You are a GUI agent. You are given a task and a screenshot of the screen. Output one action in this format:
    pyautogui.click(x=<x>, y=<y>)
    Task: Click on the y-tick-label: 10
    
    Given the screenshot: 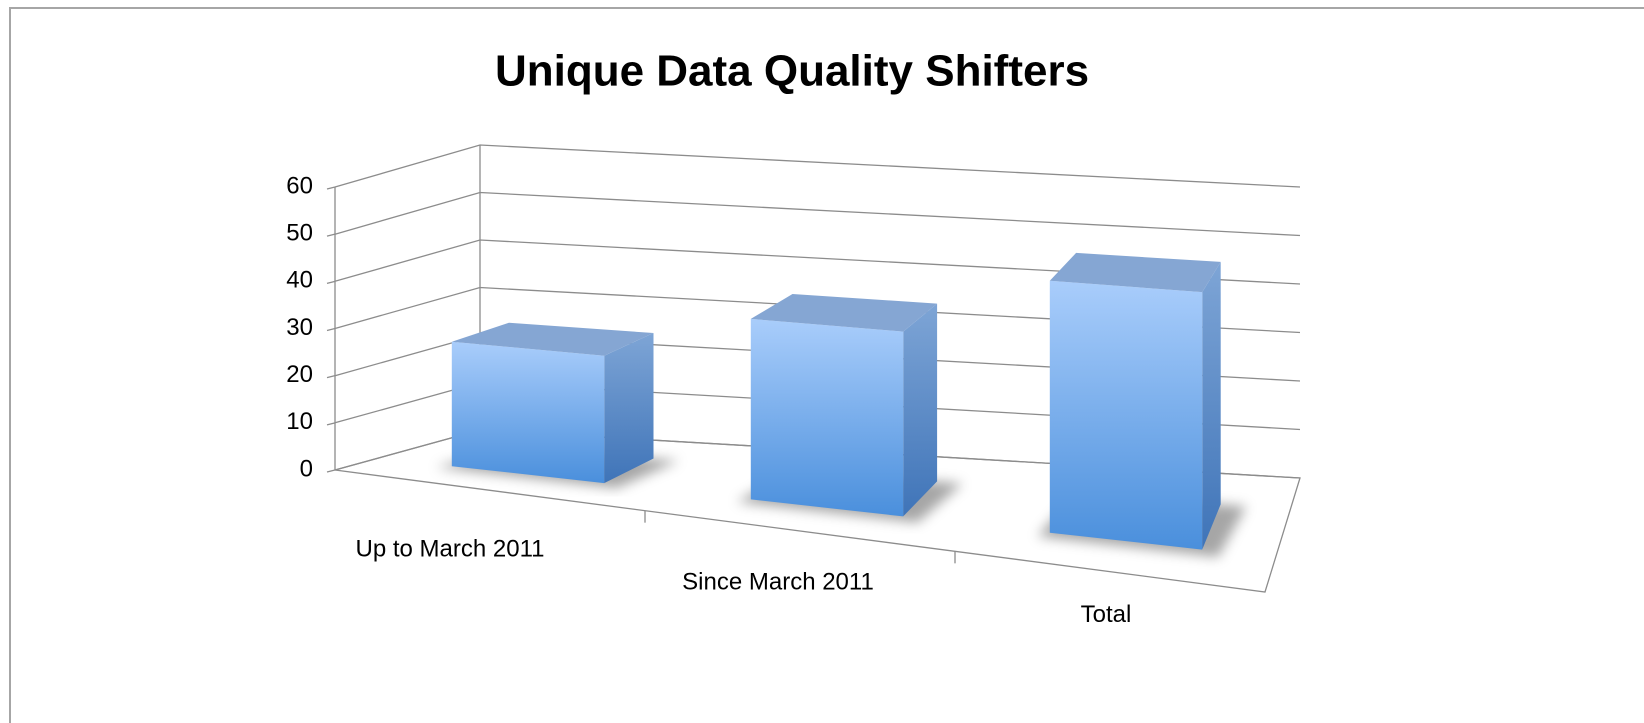 What is the action you would take?
    pyautogui.click(x=299, y=421)
    